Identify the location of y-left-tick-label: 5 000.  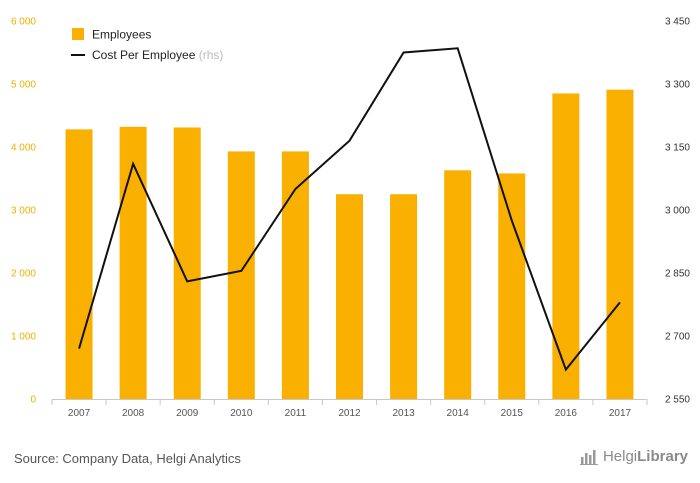
(23, 85).